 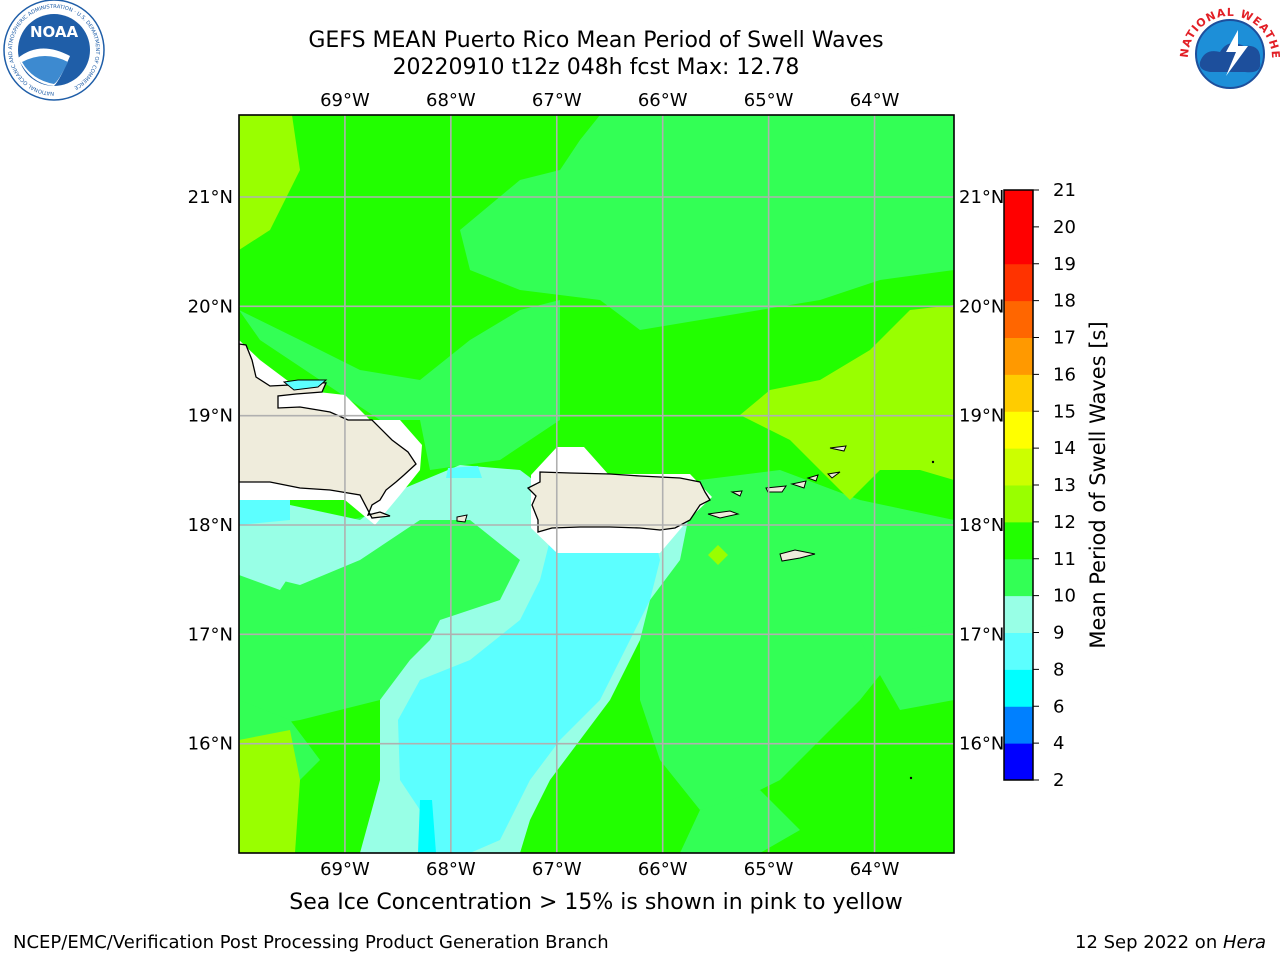 I want to click on footer-date: 12 Sep 2022 on Hera, so click(x=1170, y=942).